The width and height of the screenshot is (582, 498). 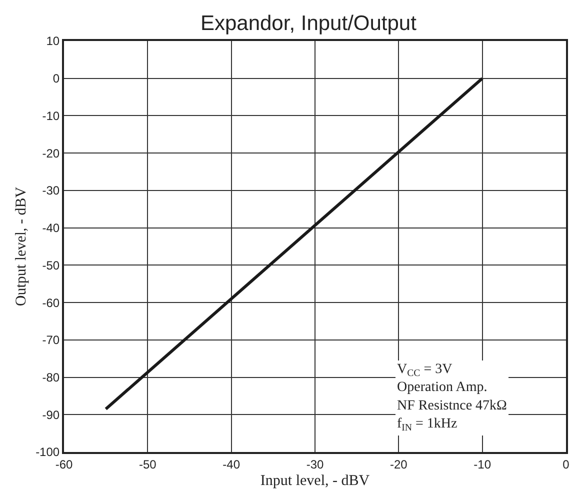 What do you see at coordinates (399, 464) in the screenshot?
I see `x-tick-label: -20` at bounding box center [399, 464].